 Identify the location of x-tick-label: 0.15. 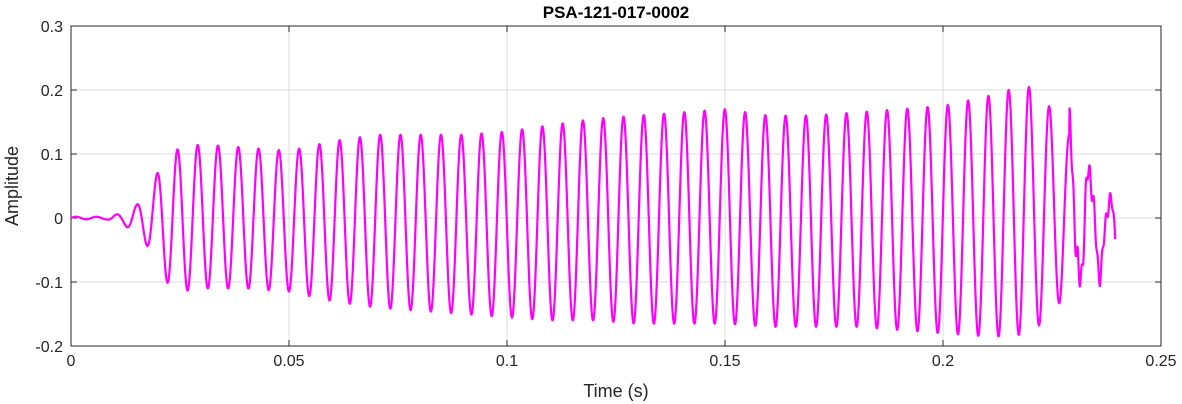
(724, 361).